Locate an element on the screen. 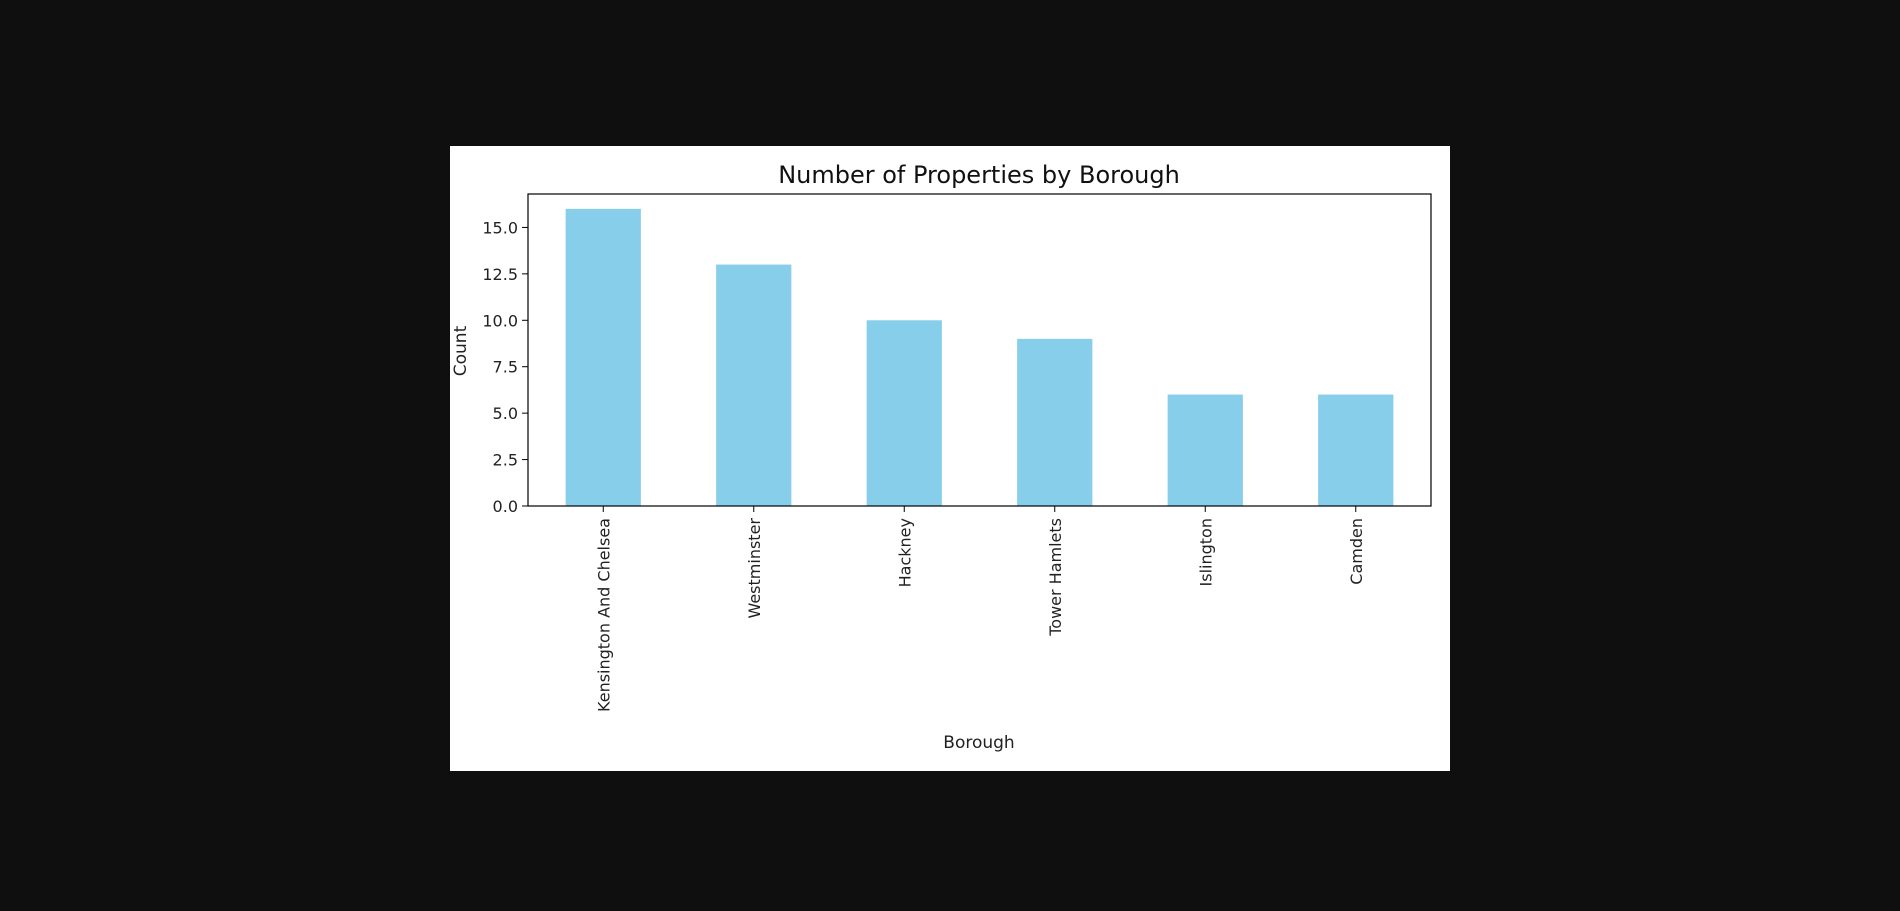 Image resolution: width=1900 pixels, height=911 pixels. y-tick-label: 0.0 is located at coordinates (505, 506).